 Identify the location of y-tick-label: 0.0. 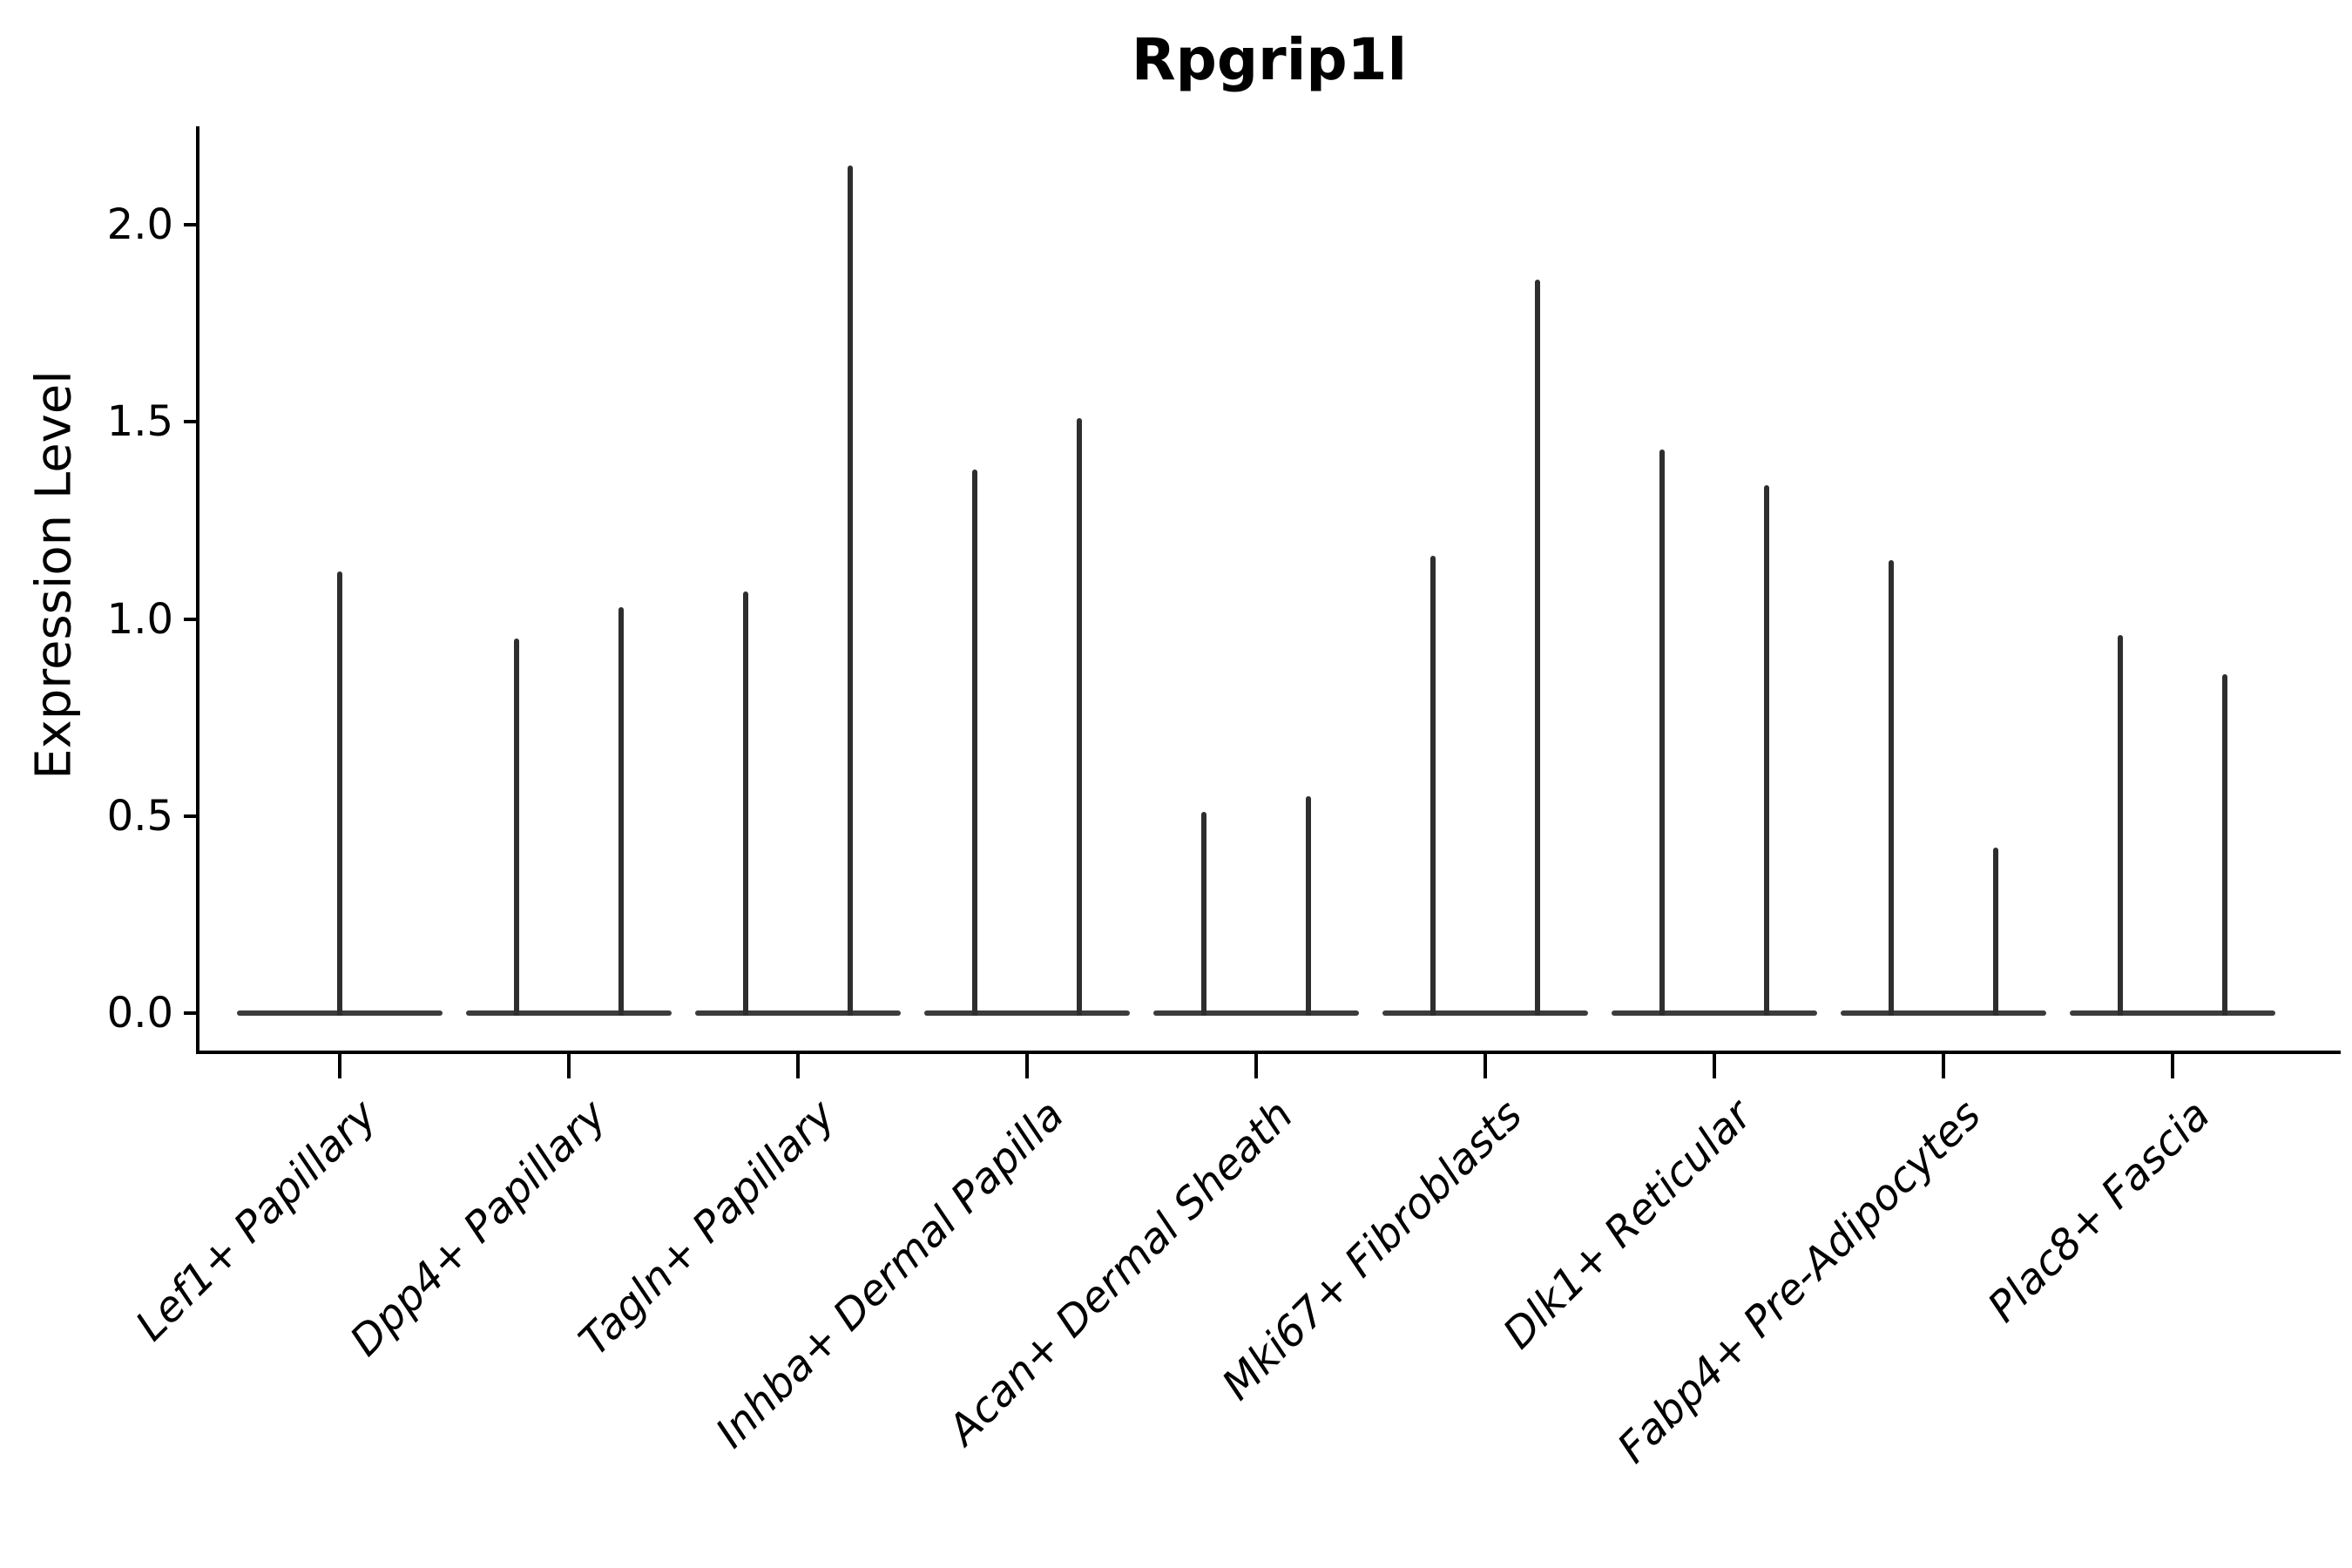
(139, 1013).